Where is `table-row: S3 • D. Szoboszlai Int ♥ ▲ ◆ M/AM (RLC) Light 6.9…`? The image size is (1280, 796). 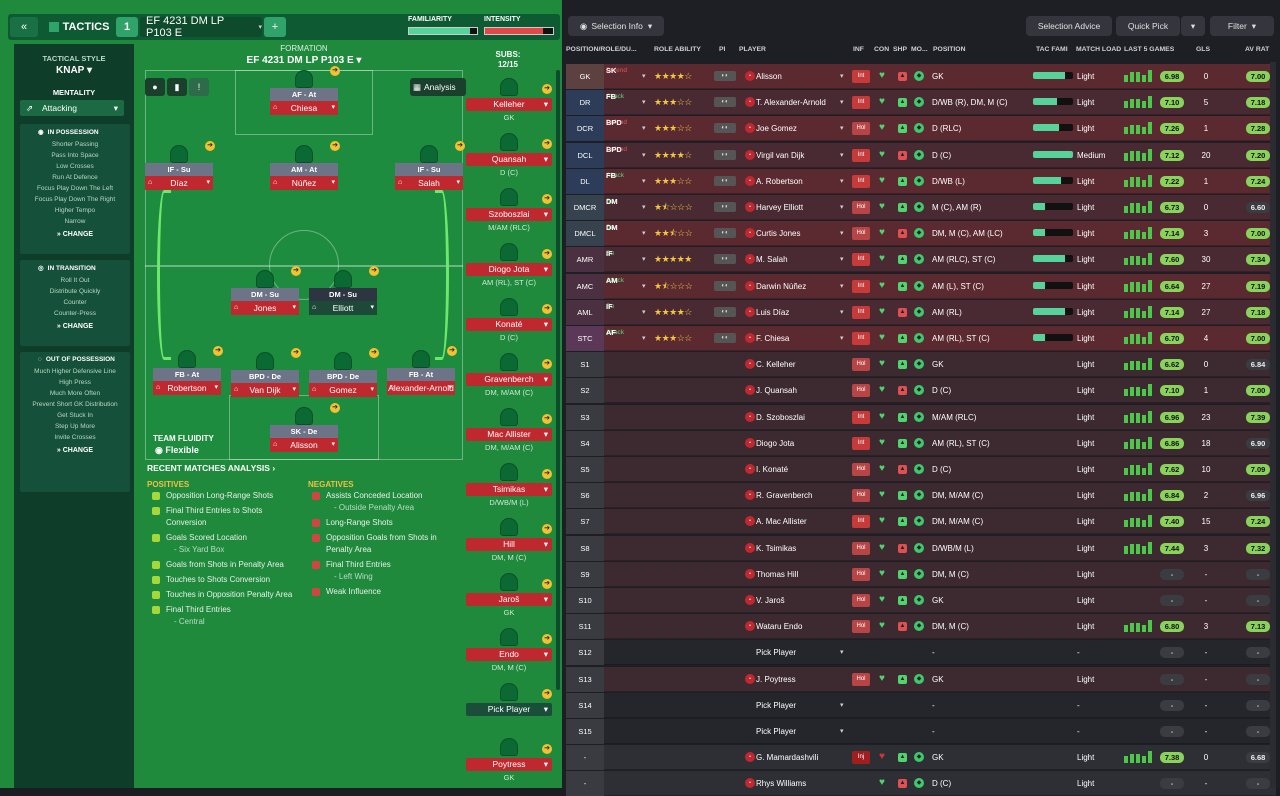
table-row: S3 • D. Szoboszlai Int ♥ ▲ ◆ M/AM (RLC) Light 6.9… is located at coordinates (921, 417).